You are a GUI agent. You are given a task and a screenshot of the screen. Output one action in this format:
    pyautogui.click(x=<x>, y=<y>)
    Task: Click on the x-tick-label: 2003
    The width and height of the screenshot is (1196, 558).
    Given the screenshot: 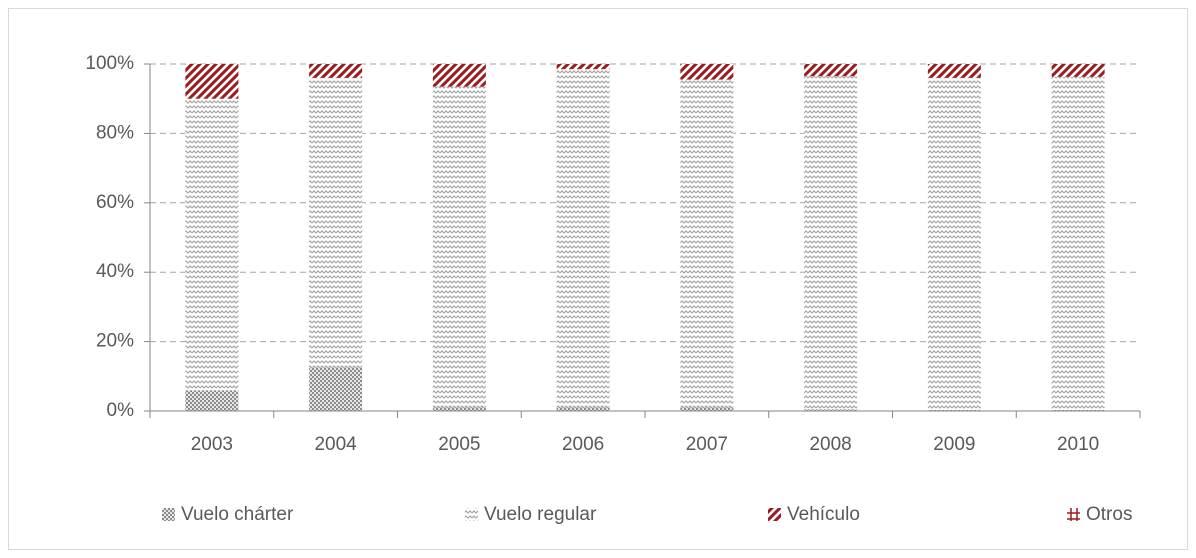 What is the action you would take?
    pyautogui.click(x=212, y=444)
    